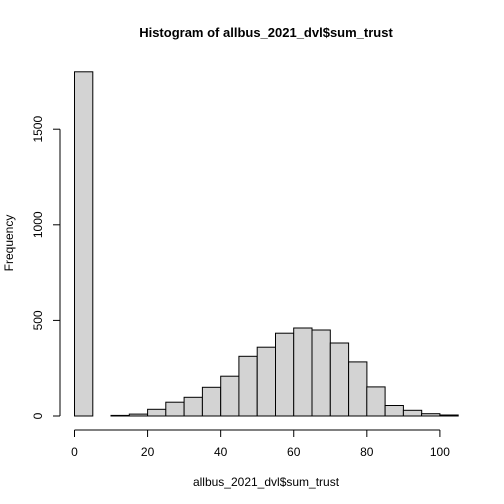 The image size is (504, 504). I want to click on x-axis: 0 20 40 60 80 100, so click(260, 444).